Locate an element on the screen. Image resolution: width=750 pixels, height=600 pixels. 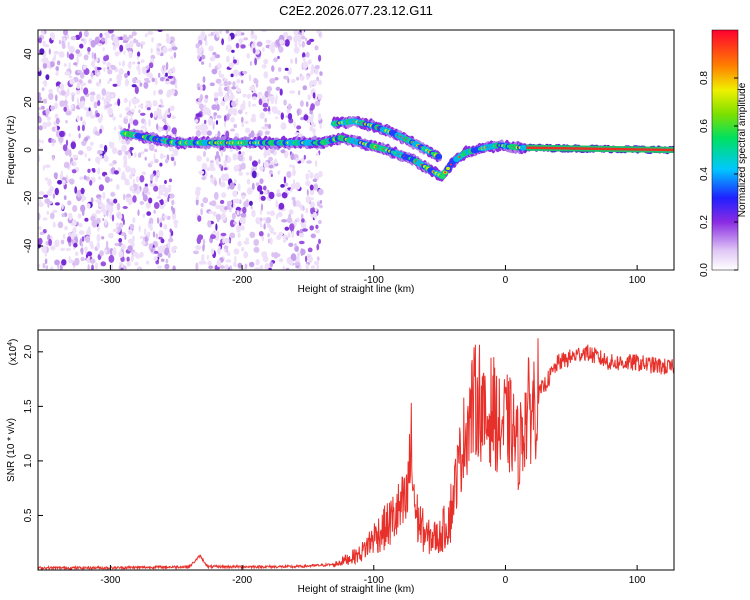
bottom-y-label: SNR (10 * v/v) is located at coordinates (11, 450).